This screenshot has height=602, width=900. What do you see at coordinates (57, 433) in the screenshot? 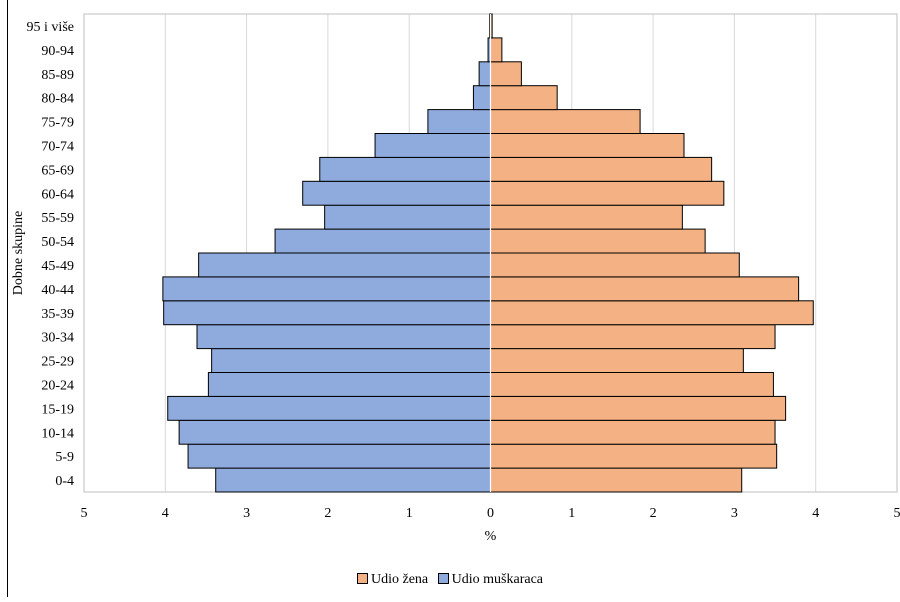
I see `y-tick-label: 10-14` at bounding box center [57, 433].